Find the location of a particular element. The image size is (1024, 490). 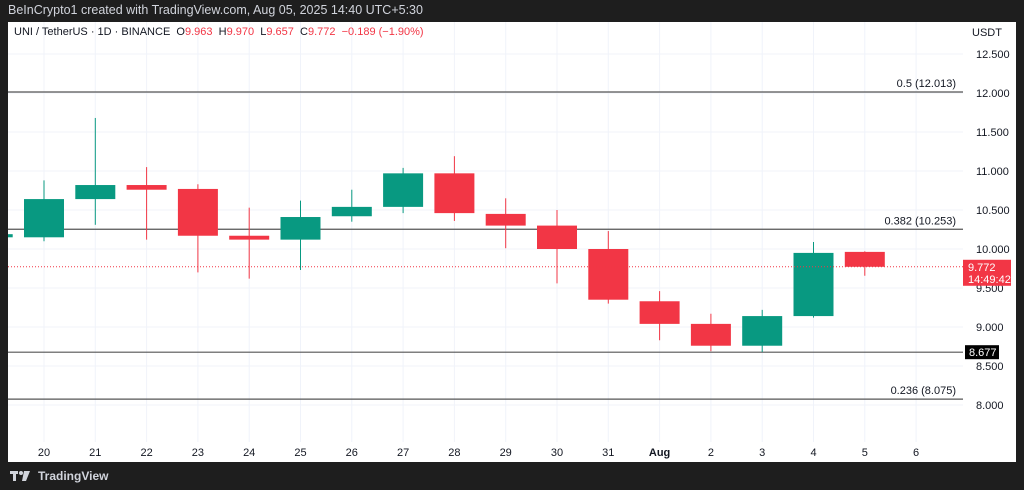

x-tick-label: 21 is located at coordinates (95, 453).